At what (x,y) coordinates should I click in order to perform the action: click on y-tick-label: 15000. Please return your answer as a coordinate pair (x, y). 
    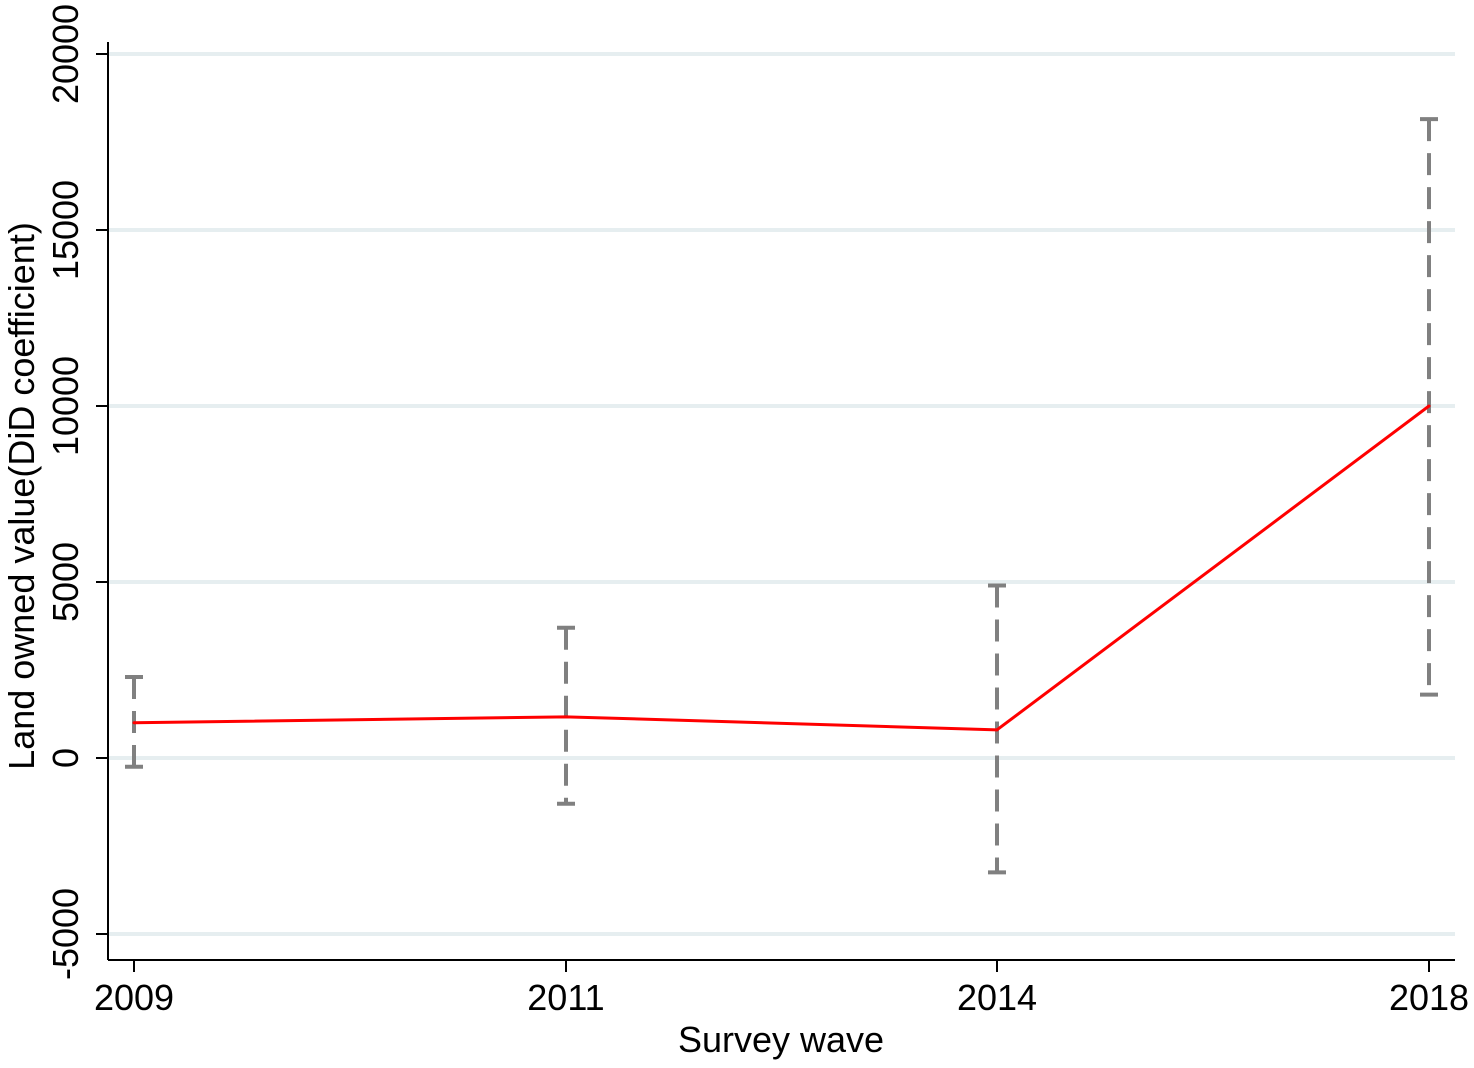
    Looking at the image, I should click on (65, 230).